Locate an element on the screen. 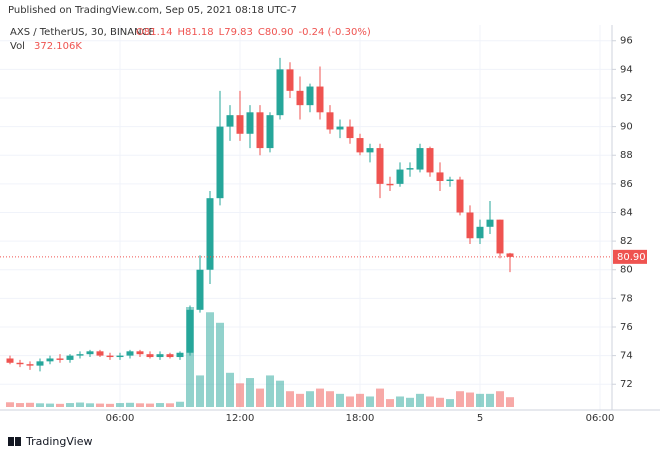 The image size is (660, 460). volume-value: 372.106K is located at coordinates (58, 46).